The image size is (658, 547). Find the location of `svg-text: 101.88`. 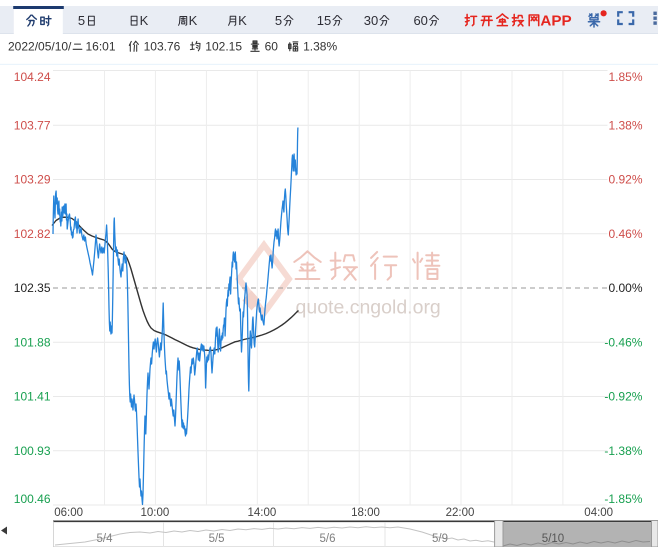

svg-text: 101.88 is located at coordinates (32, 343).